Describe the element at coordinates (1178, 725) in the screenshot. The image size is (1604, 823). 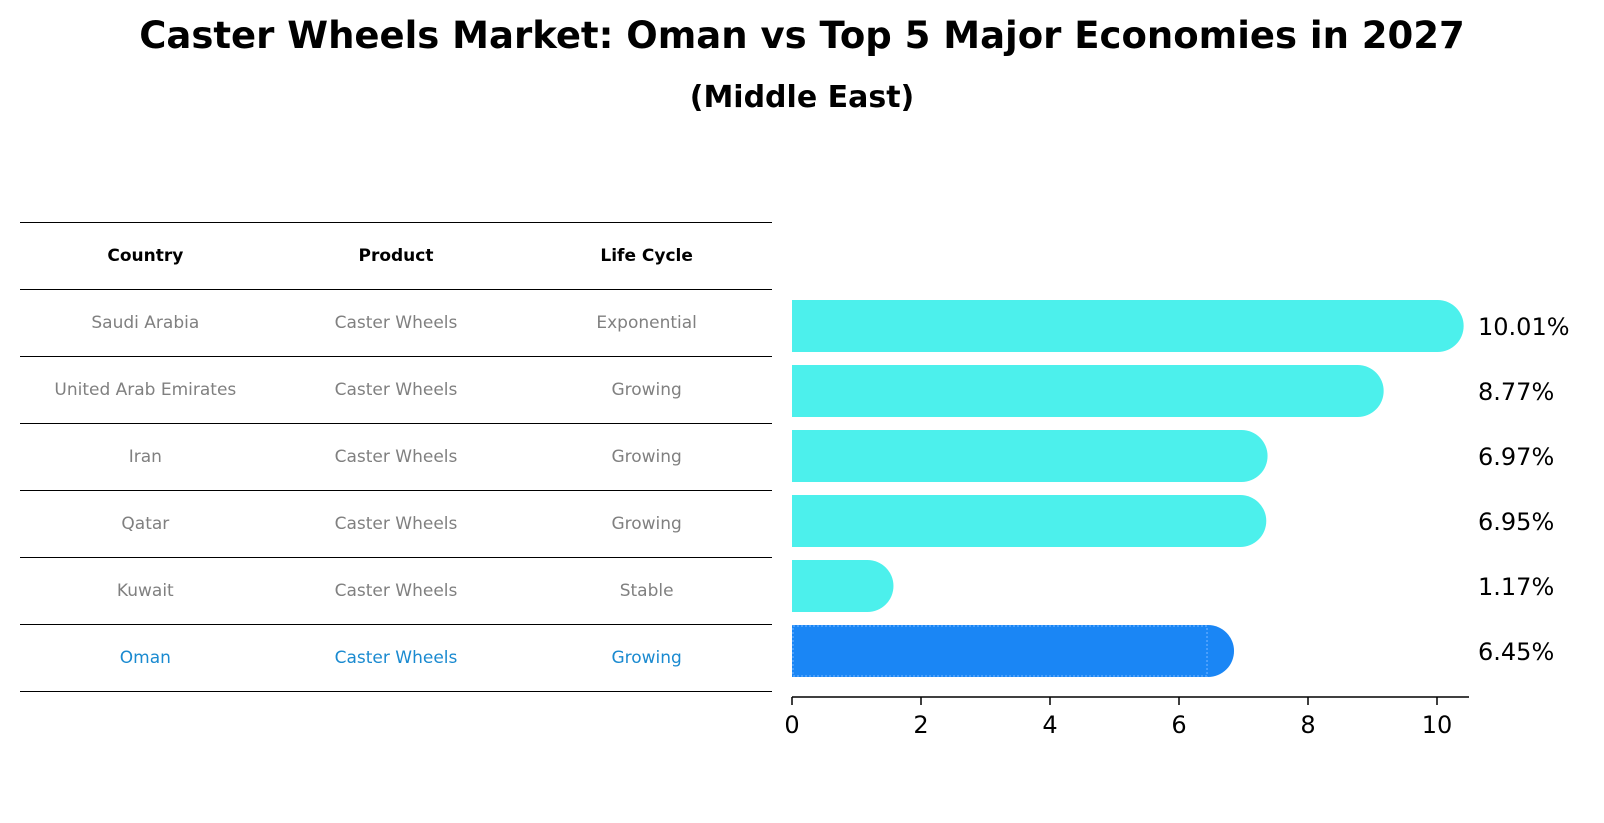
I see `x-tick-label: 6` at that location.